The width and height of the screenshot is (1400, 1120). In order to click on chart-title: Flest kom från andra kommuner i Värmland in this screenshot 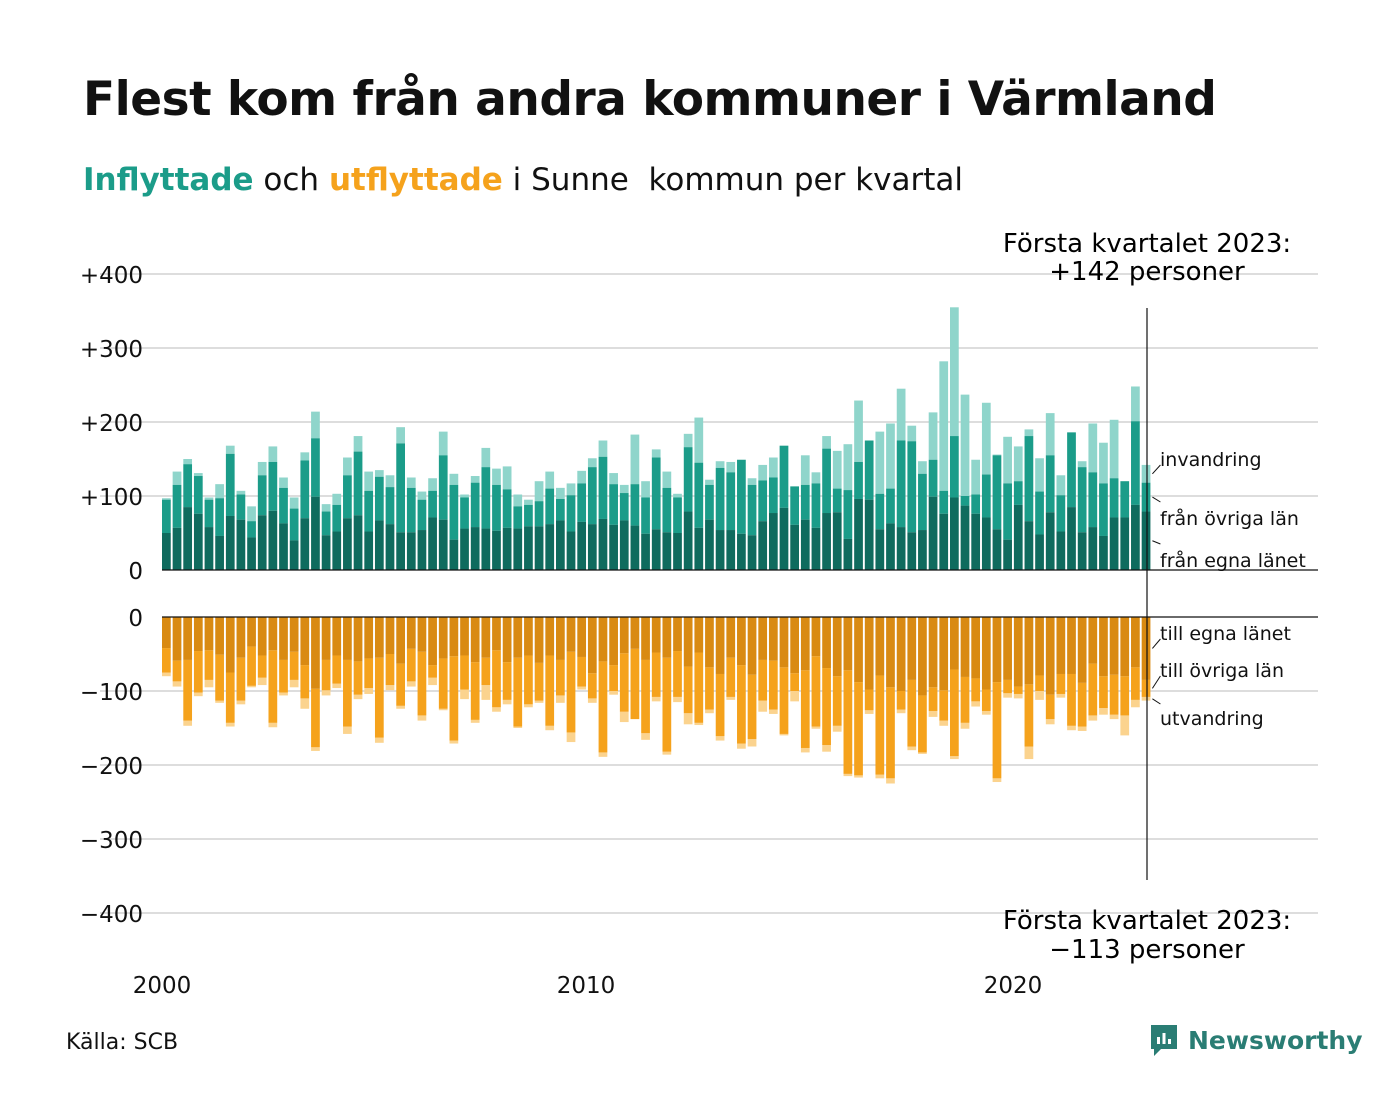, I will do `click(650, 99)`.